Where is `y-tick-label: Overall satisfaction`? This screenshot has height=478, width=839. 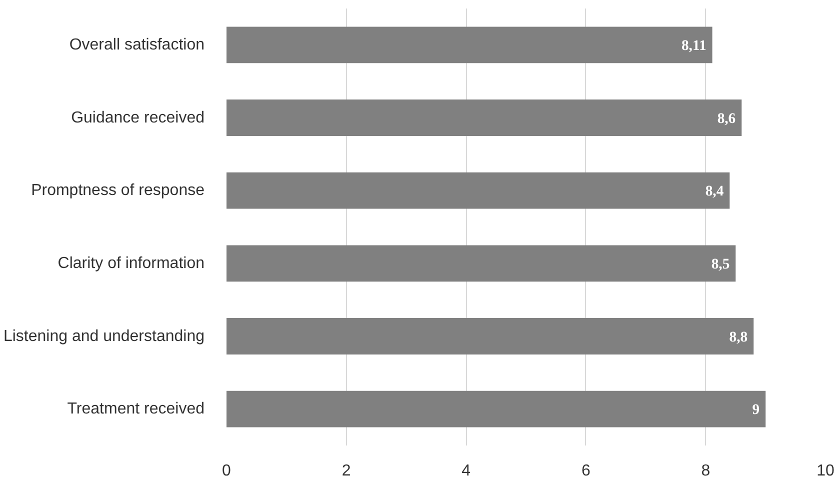
y-tick-label: Overall satisfaction is located at coordinates (137, 45).